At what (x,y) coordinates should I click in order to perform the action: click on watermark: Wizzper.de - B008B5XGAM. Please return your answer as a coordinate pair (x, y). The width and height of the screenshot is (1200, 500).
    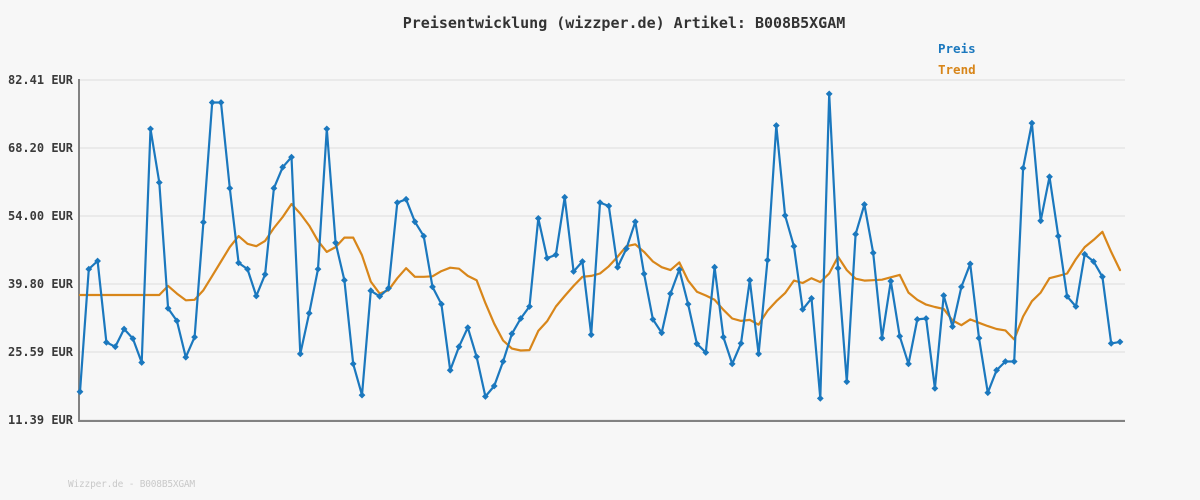
    Looking at the image, I should click on (131, 484).